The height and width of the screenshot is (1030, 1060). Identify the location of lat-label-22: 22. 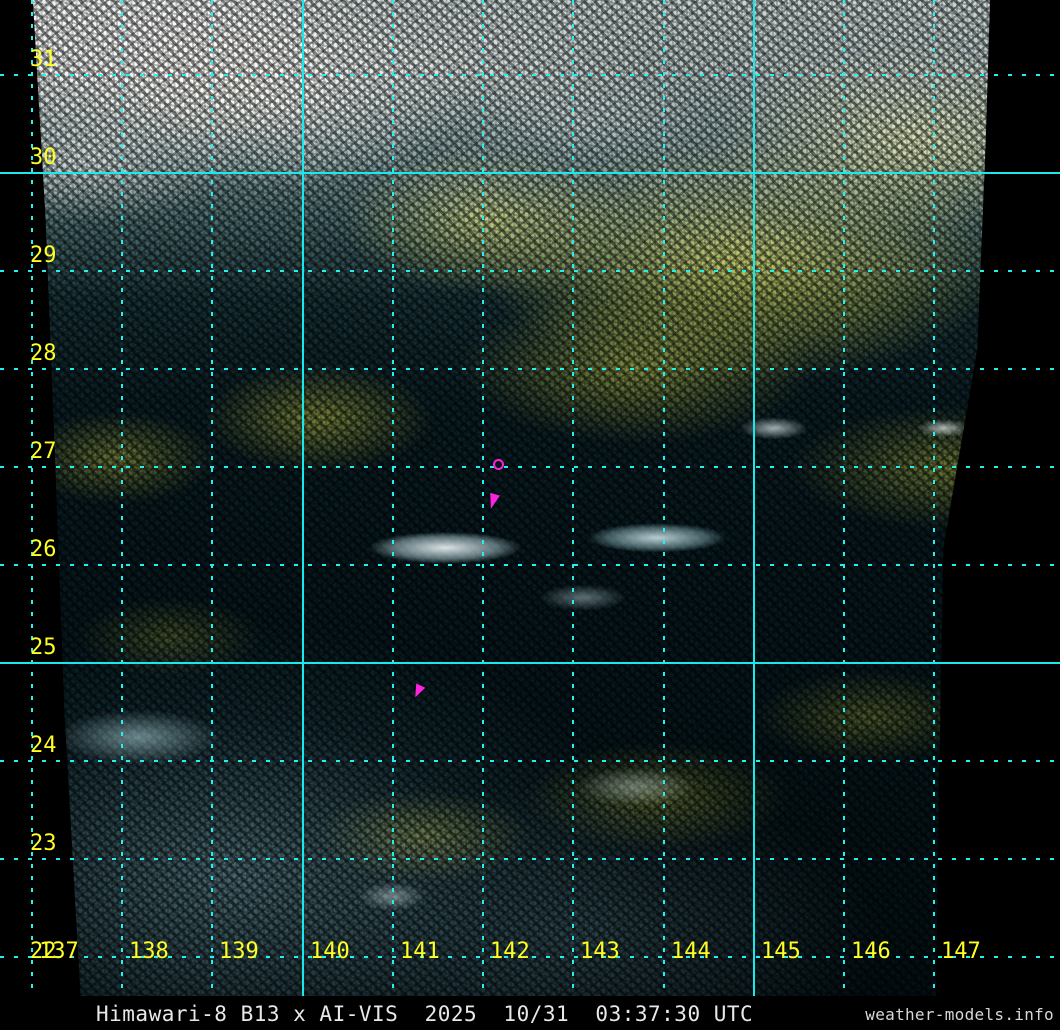
(43, 951).